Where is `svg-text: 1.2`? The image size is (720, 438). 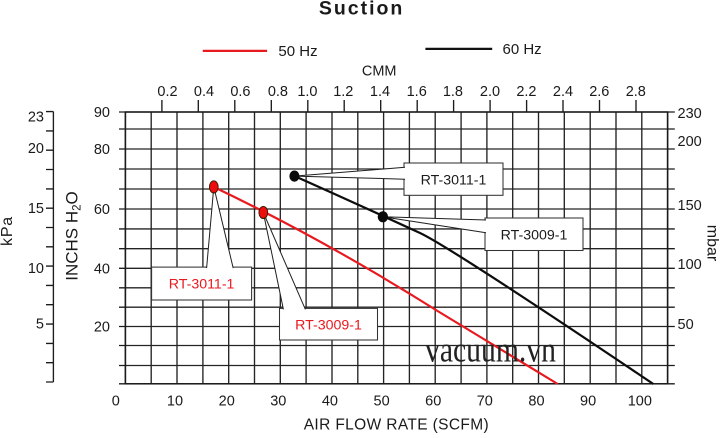
svg-text: 1.2 is located at coordinates (343, 92).